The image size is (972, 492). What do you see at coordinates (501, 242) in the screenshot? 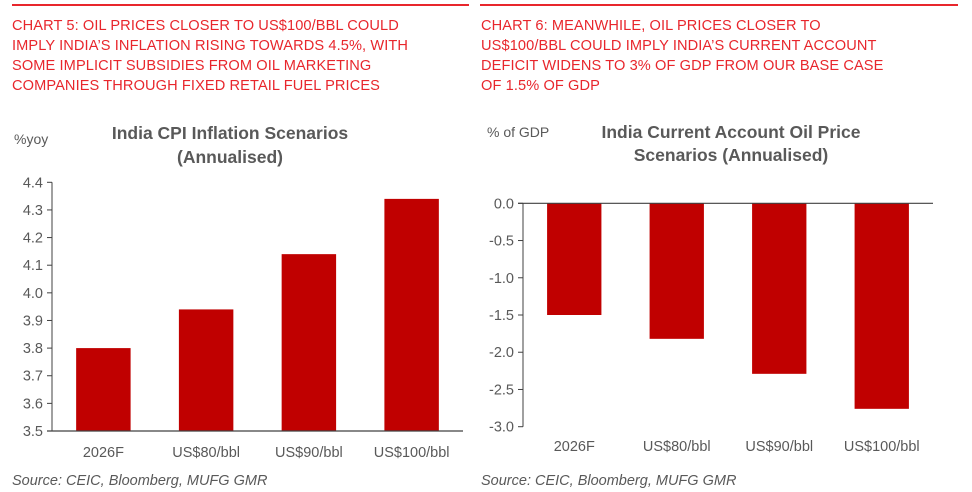
I see `y-tick-label: -0.5` at bounding box center [501, 242].